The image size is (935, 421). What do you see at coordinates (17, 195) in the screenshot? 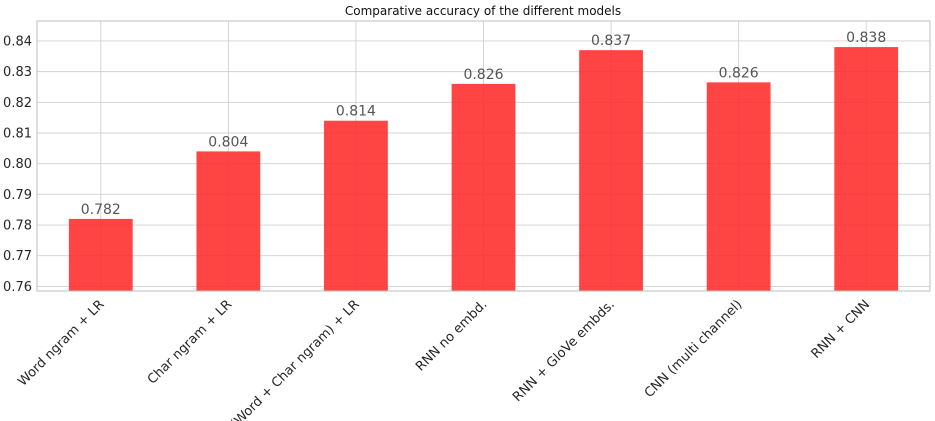
I see `y-tick-label: 0.79` at bounding box center [17, 195].